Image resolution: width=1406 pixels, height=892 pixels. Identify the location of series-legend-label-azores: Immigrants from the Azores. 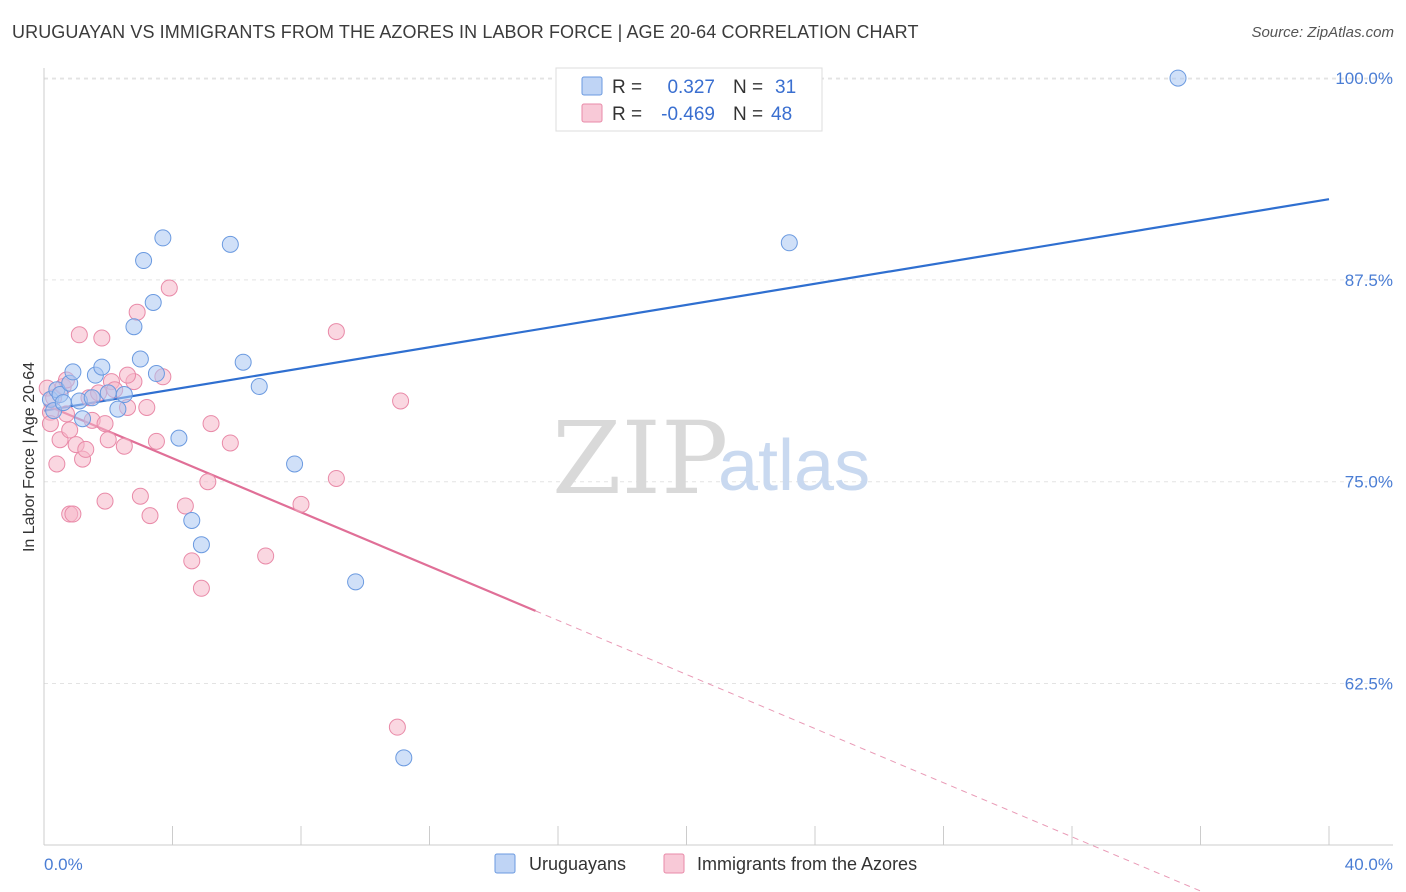
(807, 864).